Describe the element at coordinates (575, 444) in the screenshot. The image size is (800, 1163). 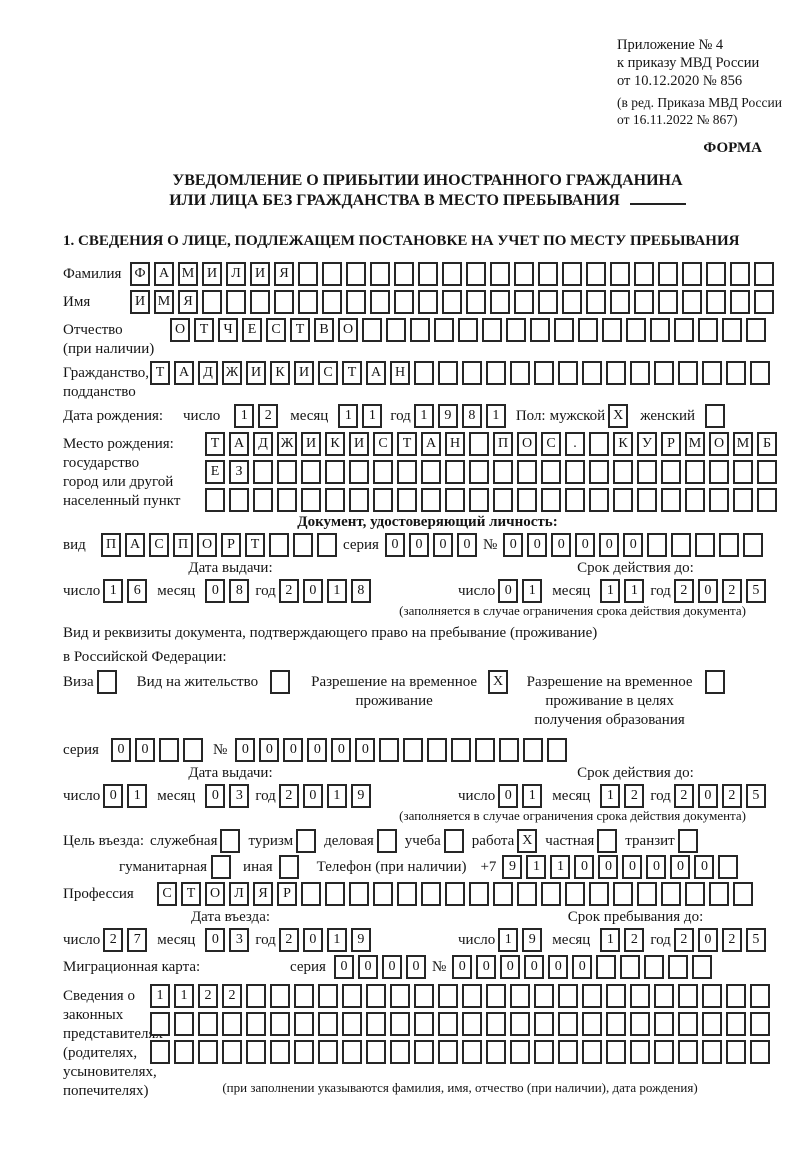
I see `char-cell: .` at that location.